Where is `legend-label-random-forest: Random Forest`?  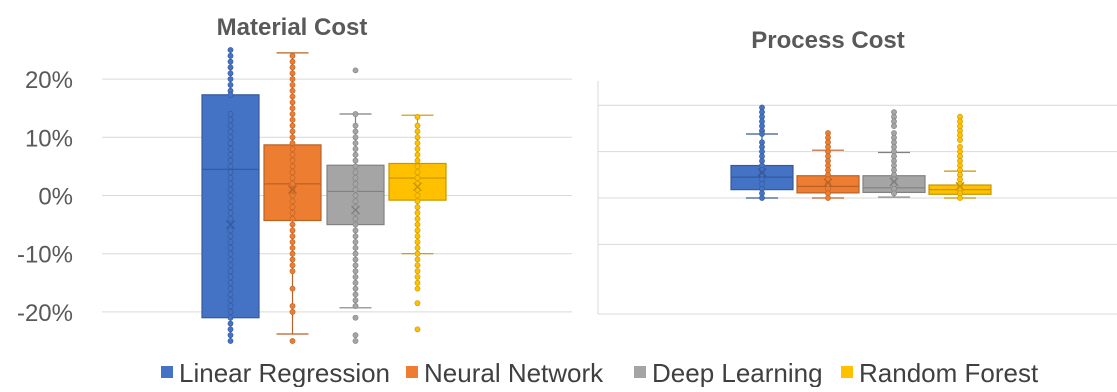
legend-label-random-forest: Random Forest is located at coordinates (949, 372).